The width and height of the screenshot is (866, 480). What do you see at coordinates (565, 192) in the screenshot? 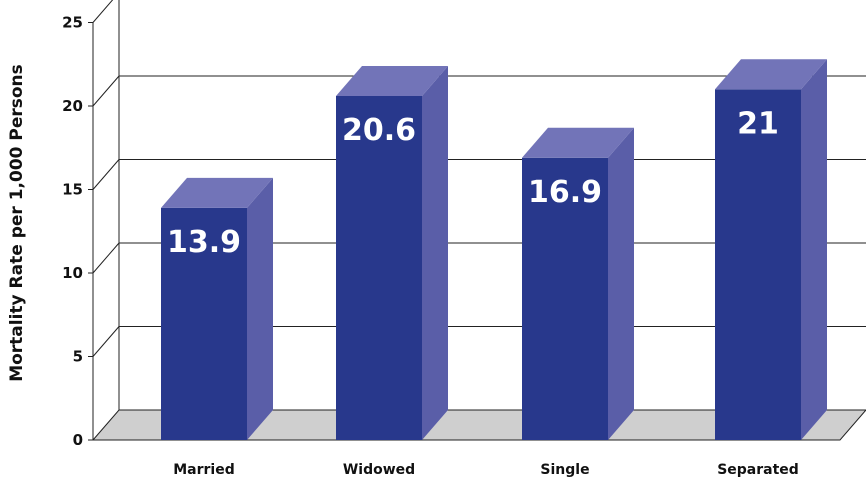
I see `data-label: 16.9` at bounding box center [565, 192].